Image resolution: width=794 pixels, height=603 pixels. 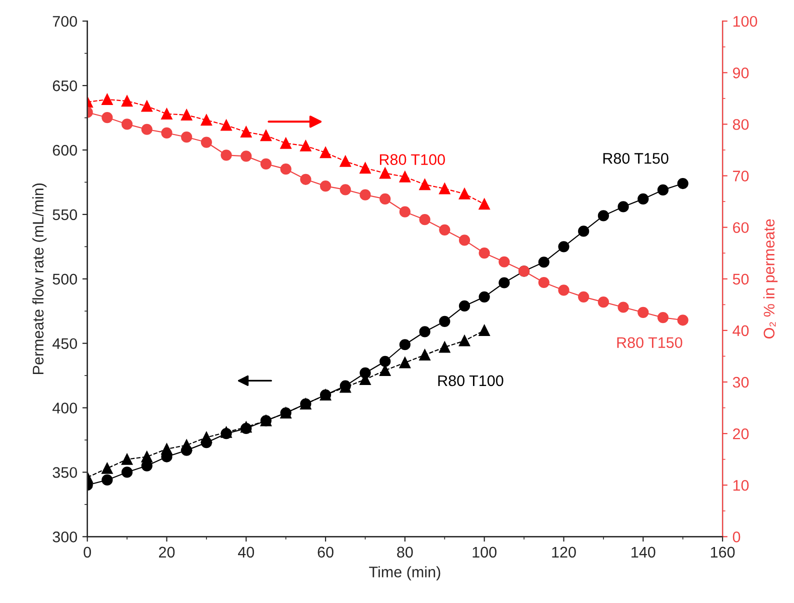 I want to click on y-tick-label: 300, so click(x=65, y=537).